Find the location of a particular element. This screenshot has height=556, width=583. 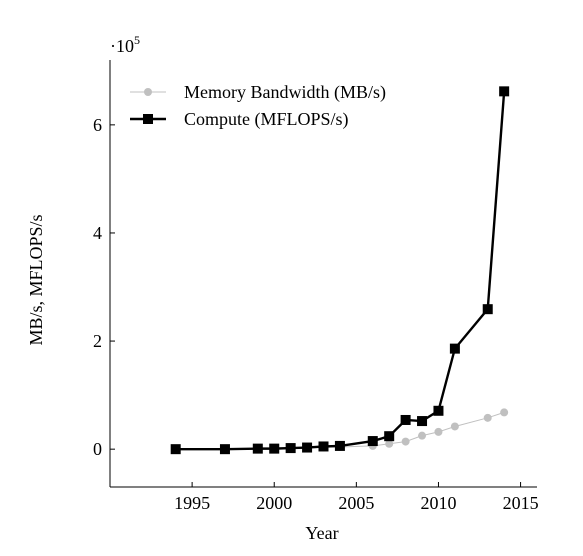

y-tick-label: 0 is located at coordinates (97, 449).